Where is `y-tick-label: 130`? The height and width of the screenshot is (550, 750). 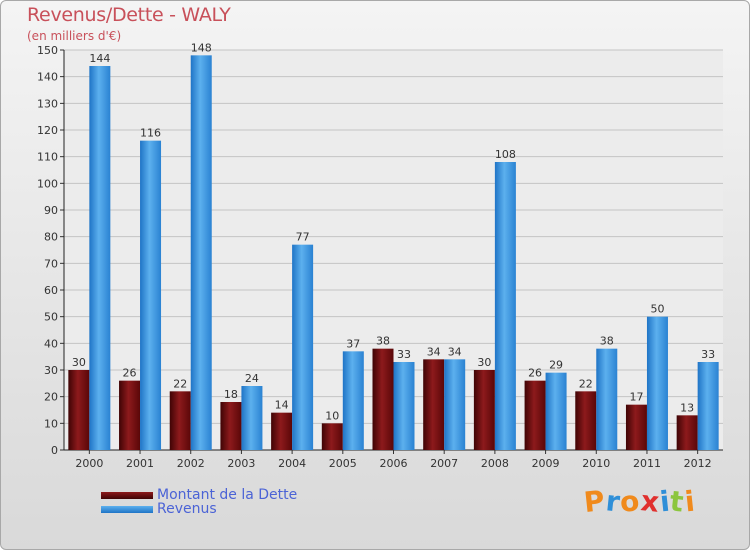 y-tick-label: 130 is located at coordinates (47, 103).